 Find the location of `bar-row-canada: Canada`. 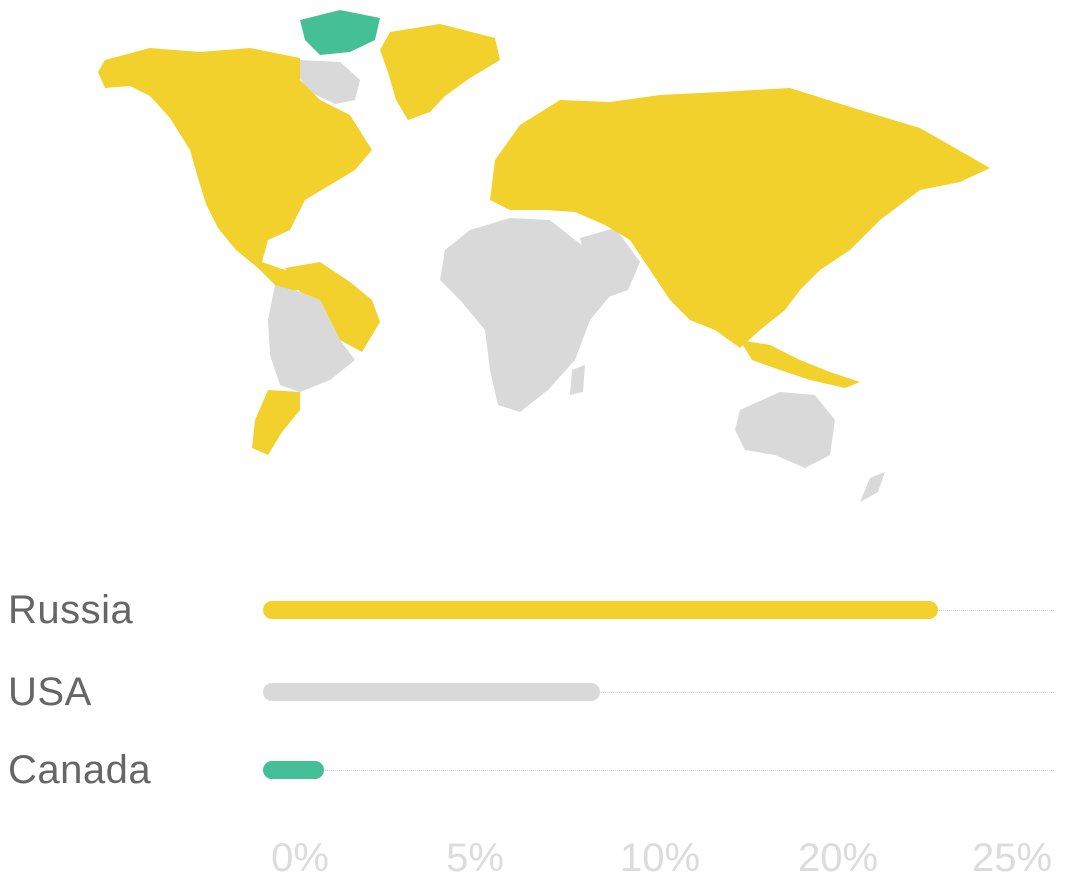

bar-row-canada: Canada is located at coordinates (533, 770).